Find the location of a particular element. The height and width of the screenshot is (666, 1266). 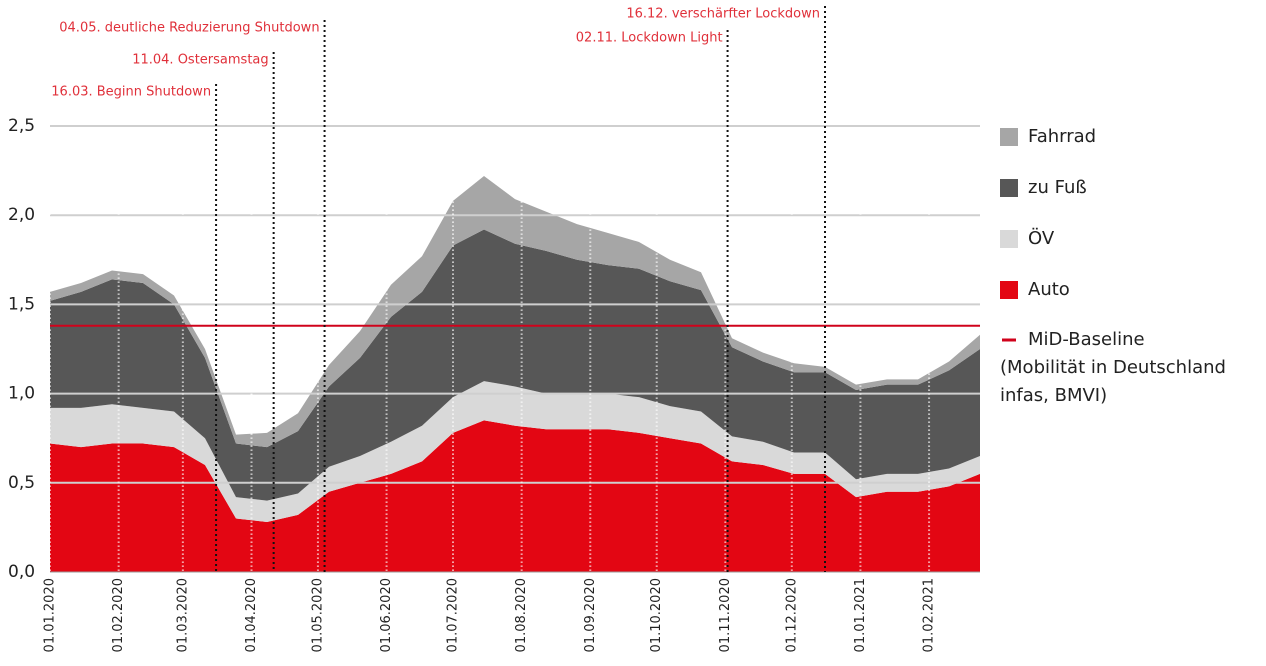

y-tick-label: 2,5 is located at coordinates (21, 126).